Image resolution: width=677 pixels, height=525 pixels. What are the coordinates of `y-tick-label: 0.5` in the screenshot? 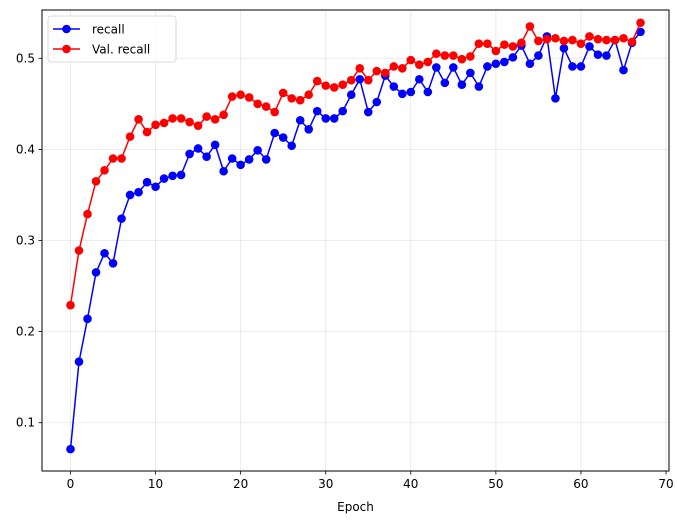 It's located at (25, 58).